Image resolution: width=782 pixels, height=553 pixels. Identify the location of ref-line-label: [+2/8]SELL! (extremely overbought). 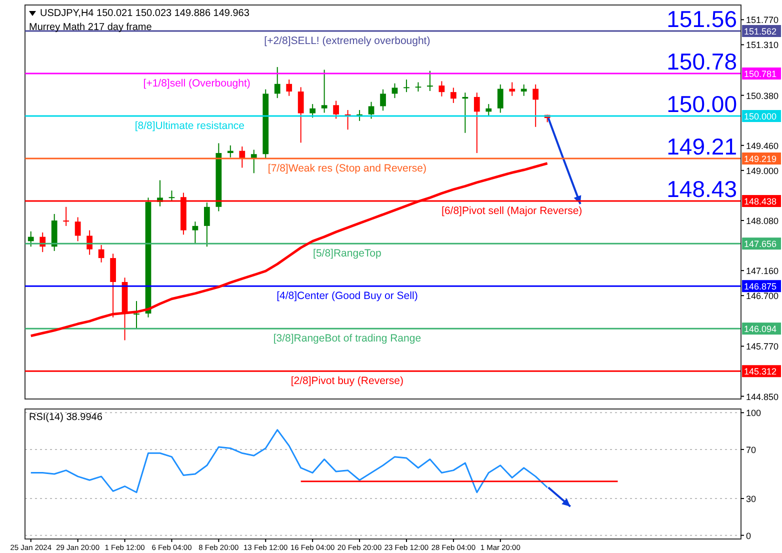
(347, 41).